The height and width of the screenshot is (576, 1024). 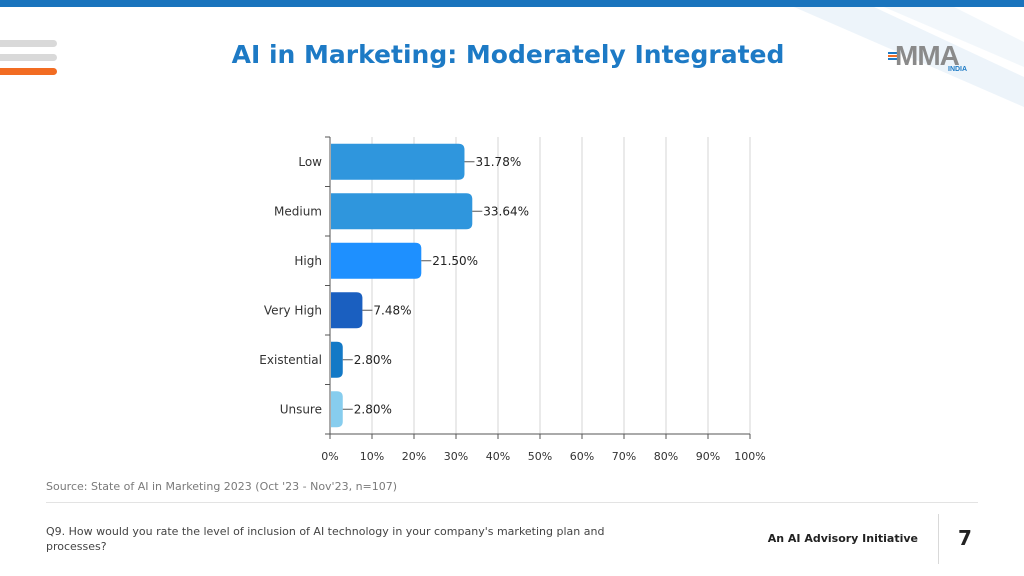 What do you see at coordinates (398, 161) in the screenshot?
I see `bar-low` at bounding box center [398, 161].